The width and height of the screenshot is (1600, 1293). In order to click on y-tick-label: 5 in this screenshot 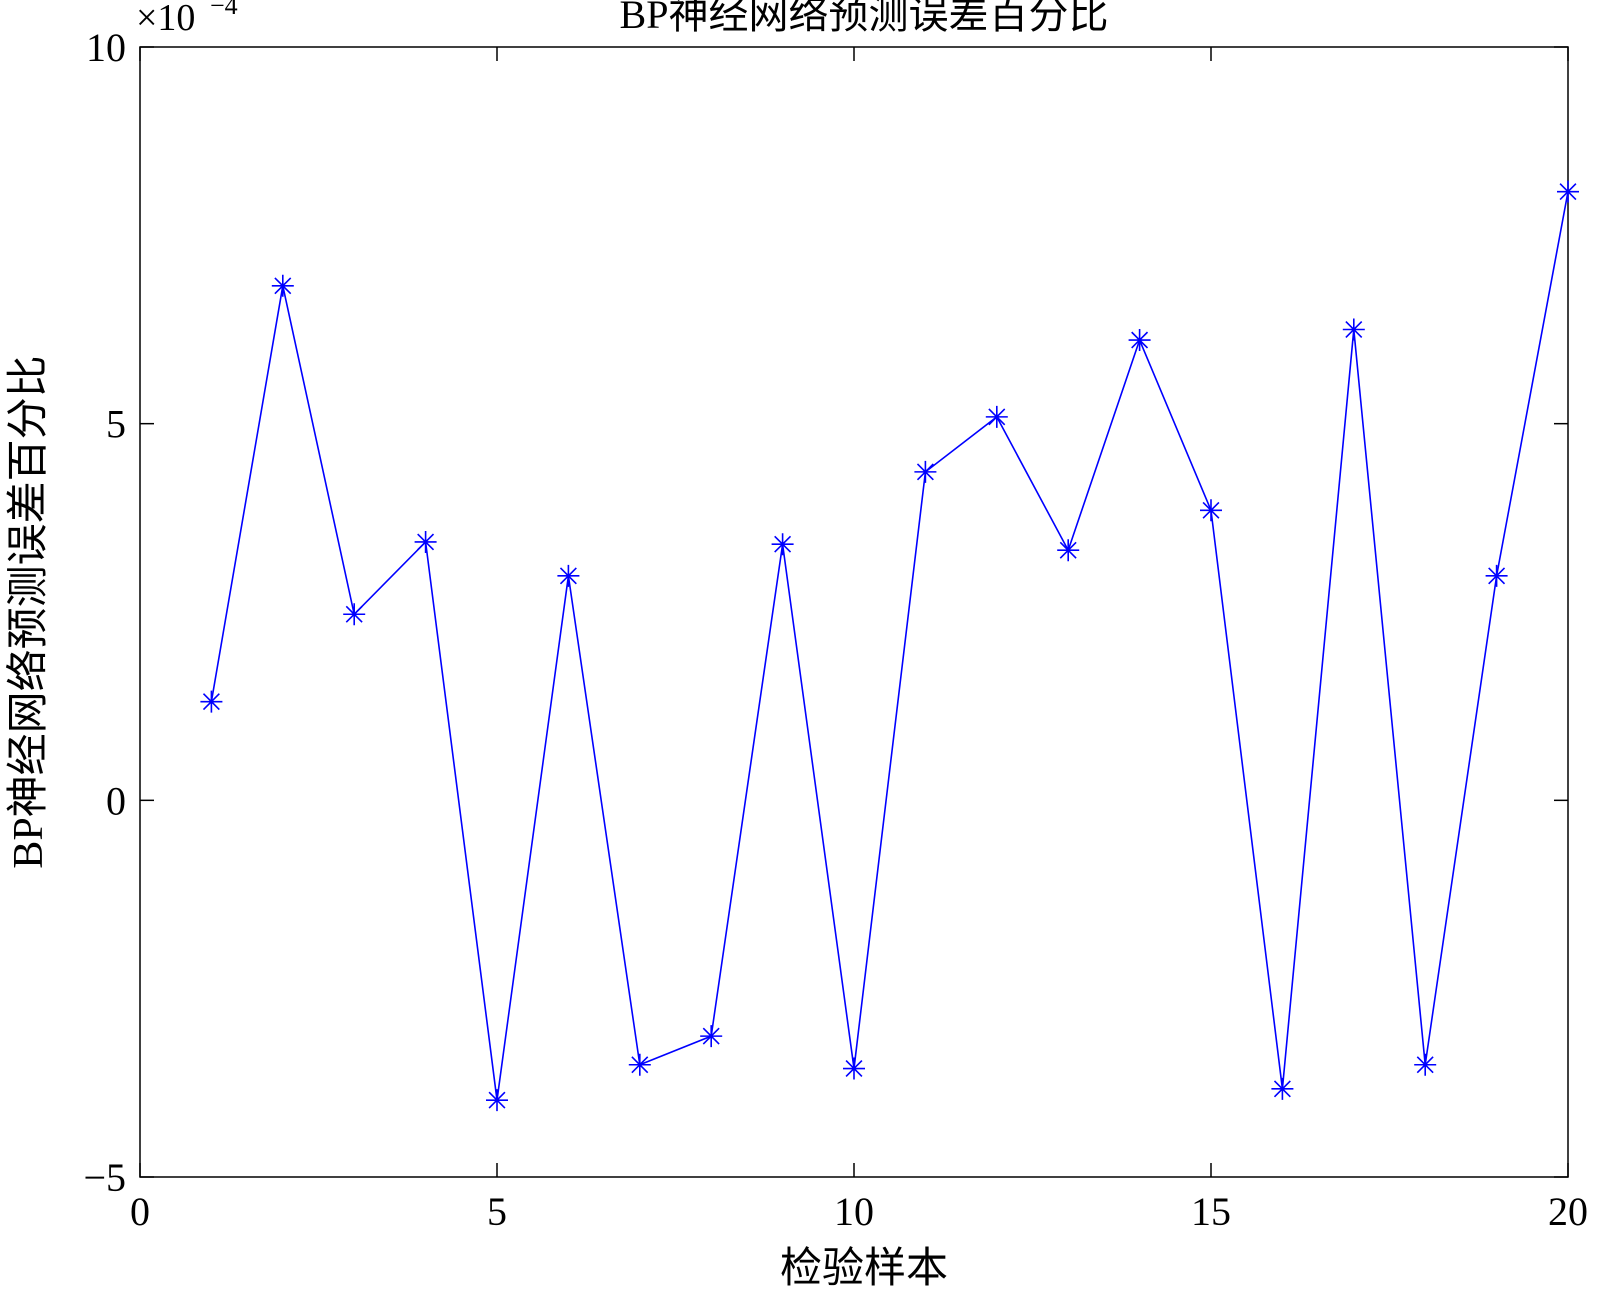, I will do `click(116, 424)`.